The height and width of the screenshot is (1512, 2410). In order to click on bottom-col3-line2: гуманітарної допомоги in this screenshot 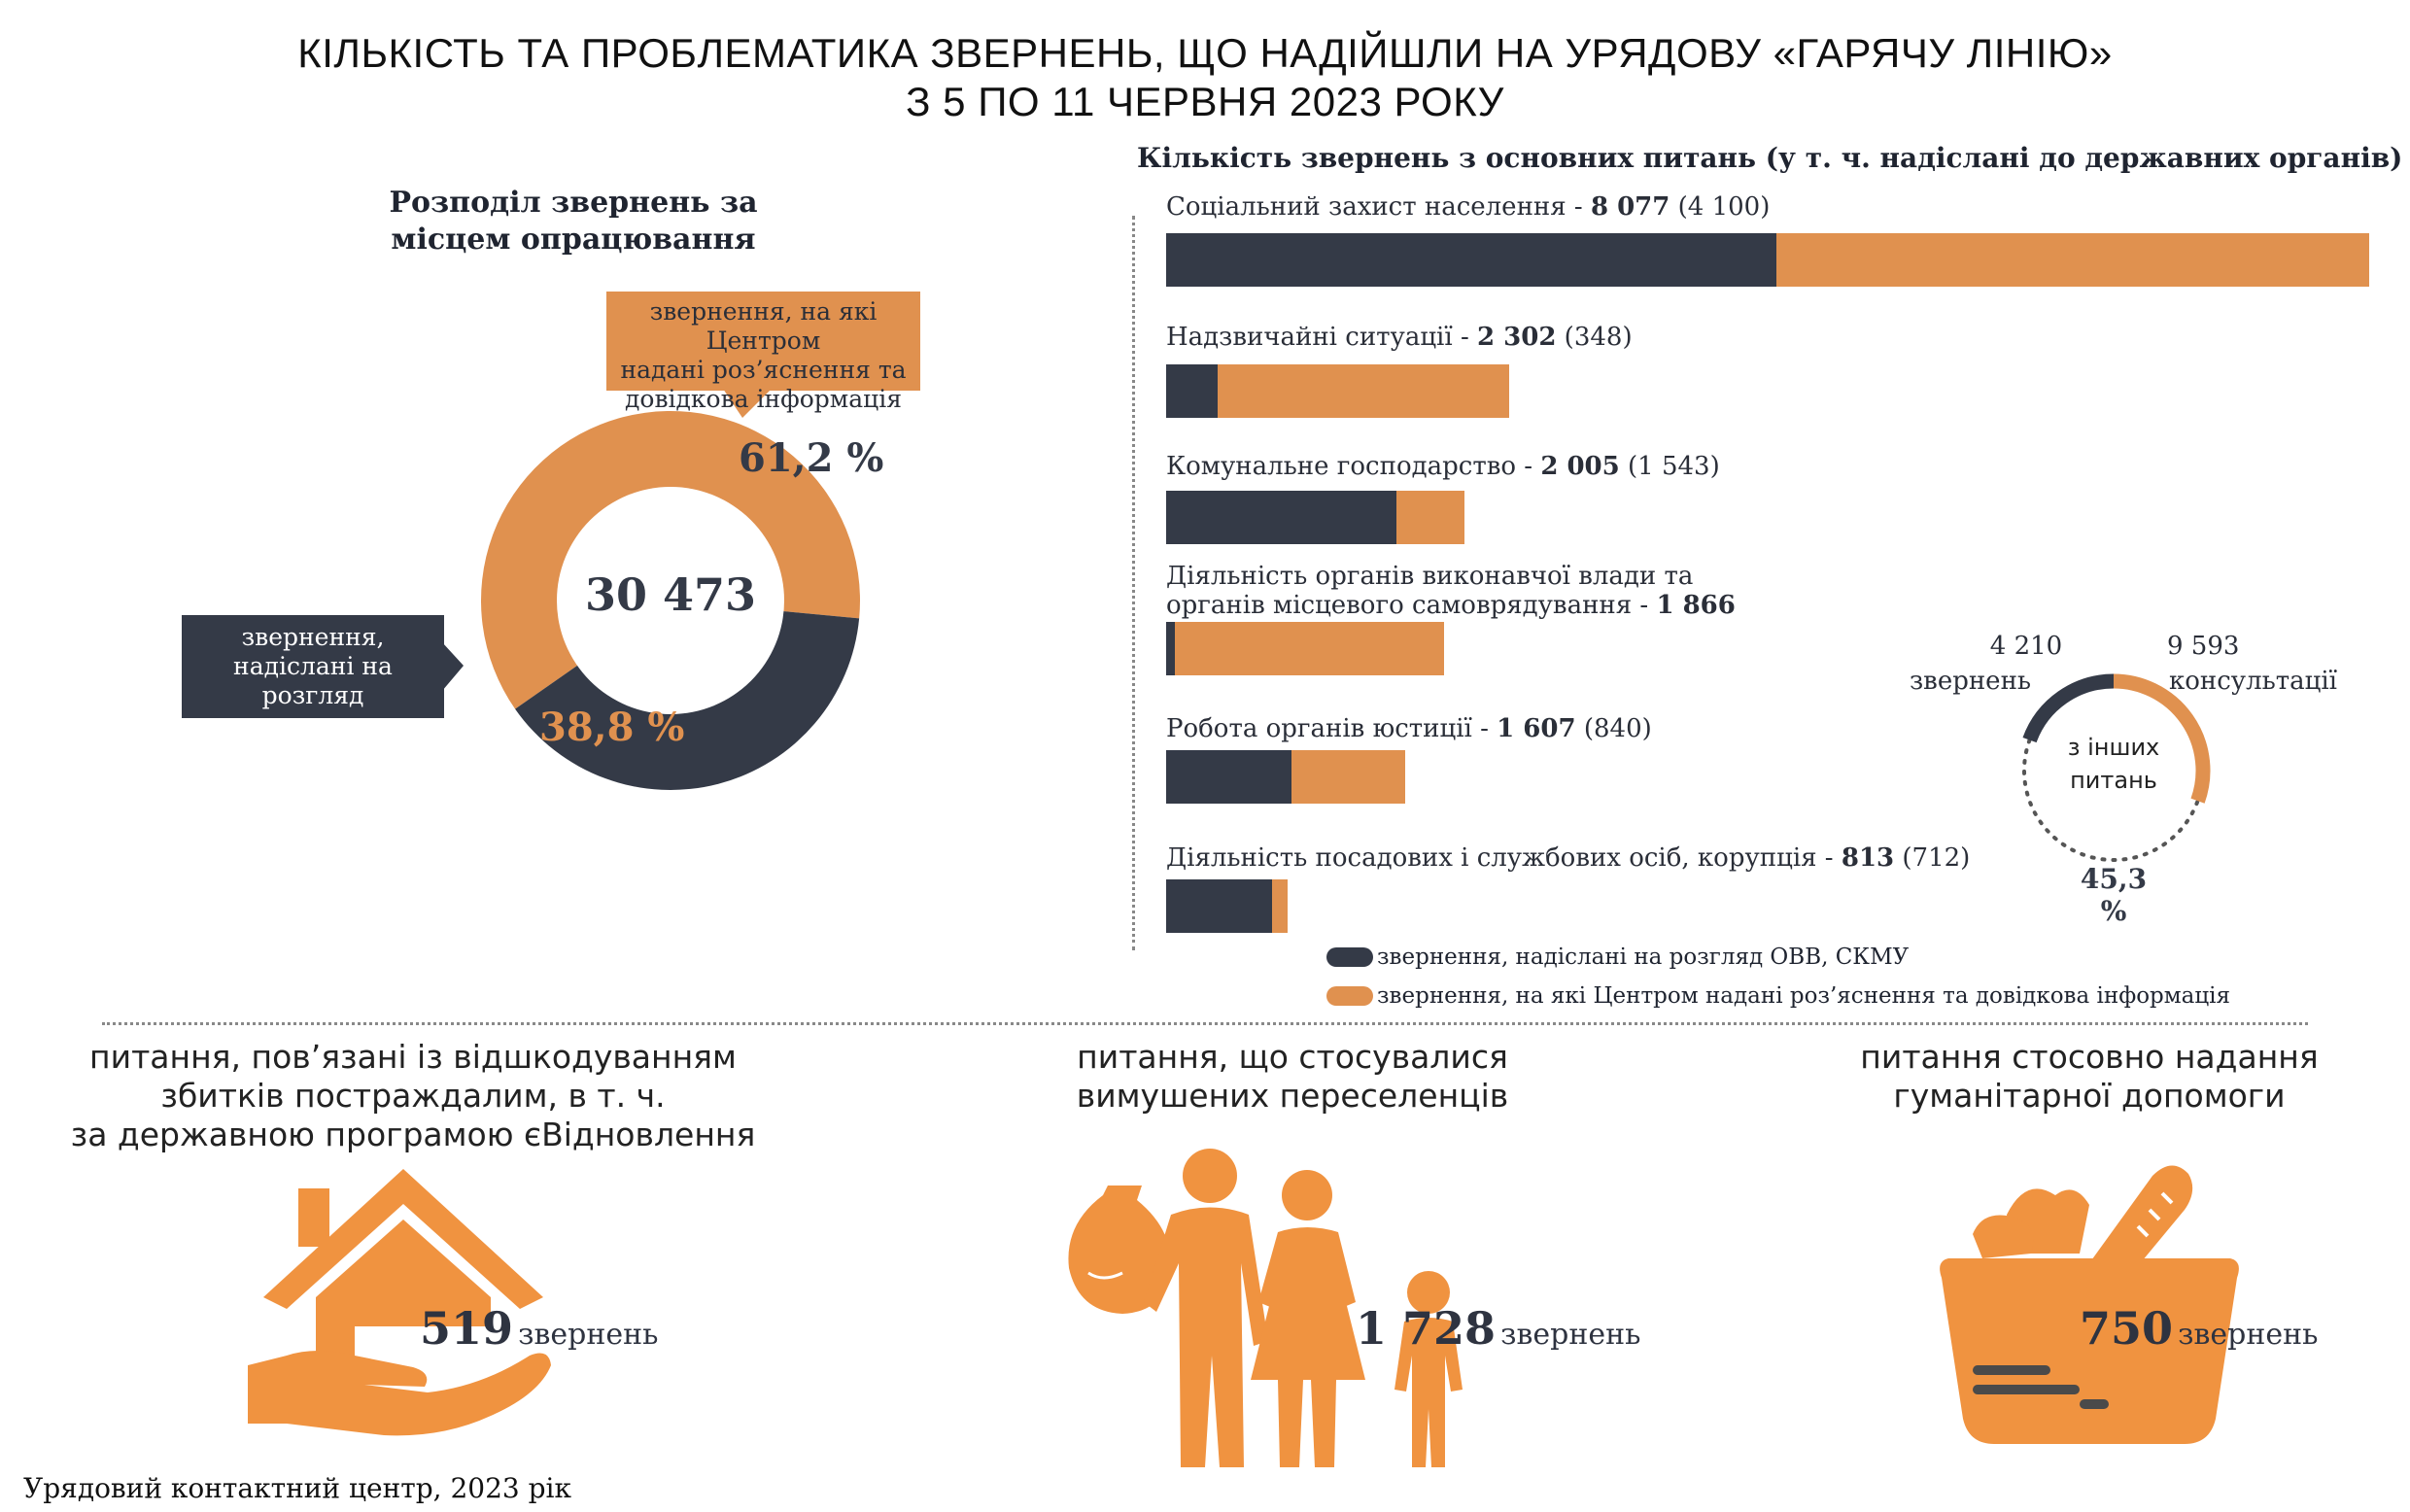, I will do `click(2089, 1096)`.